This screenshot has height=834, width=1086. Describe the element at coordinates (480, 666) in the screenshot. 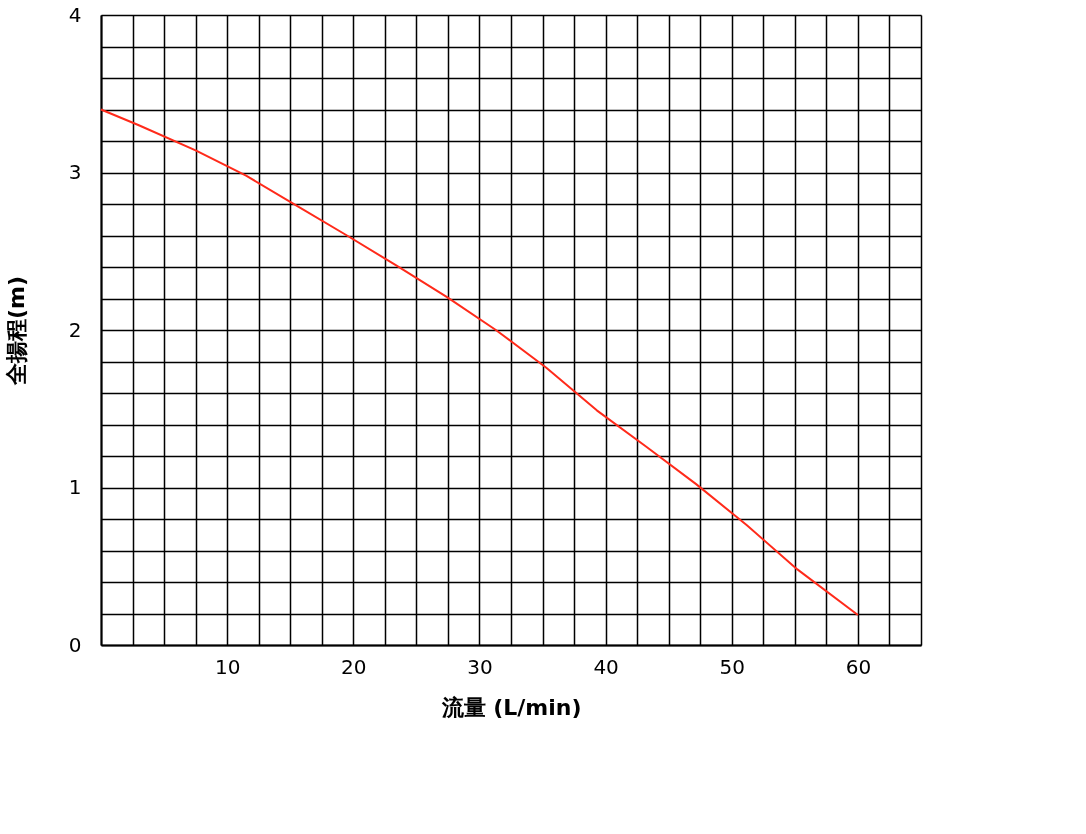

I see `x-tick-label: 30` at that location.